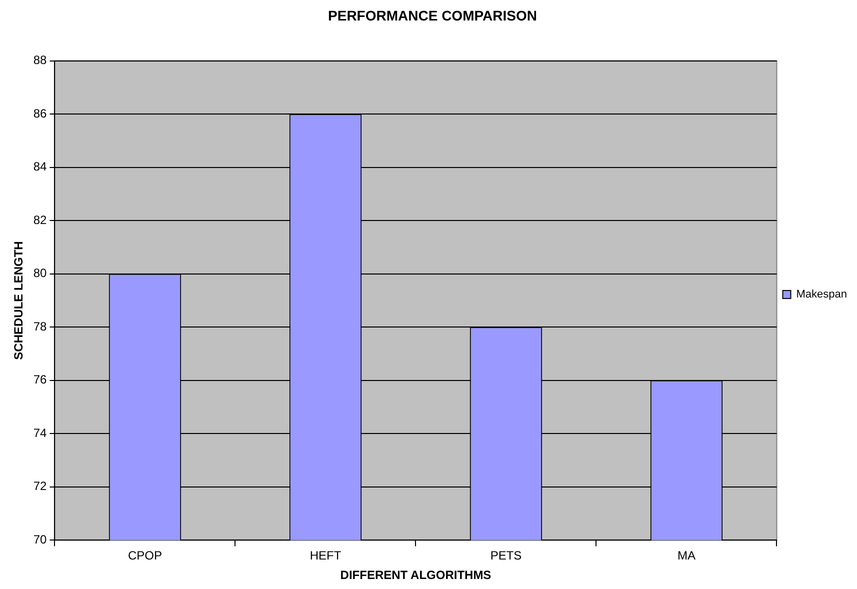 The image size is (857, 589). I want to click on y-tick-label: 86, so click(40, 113).